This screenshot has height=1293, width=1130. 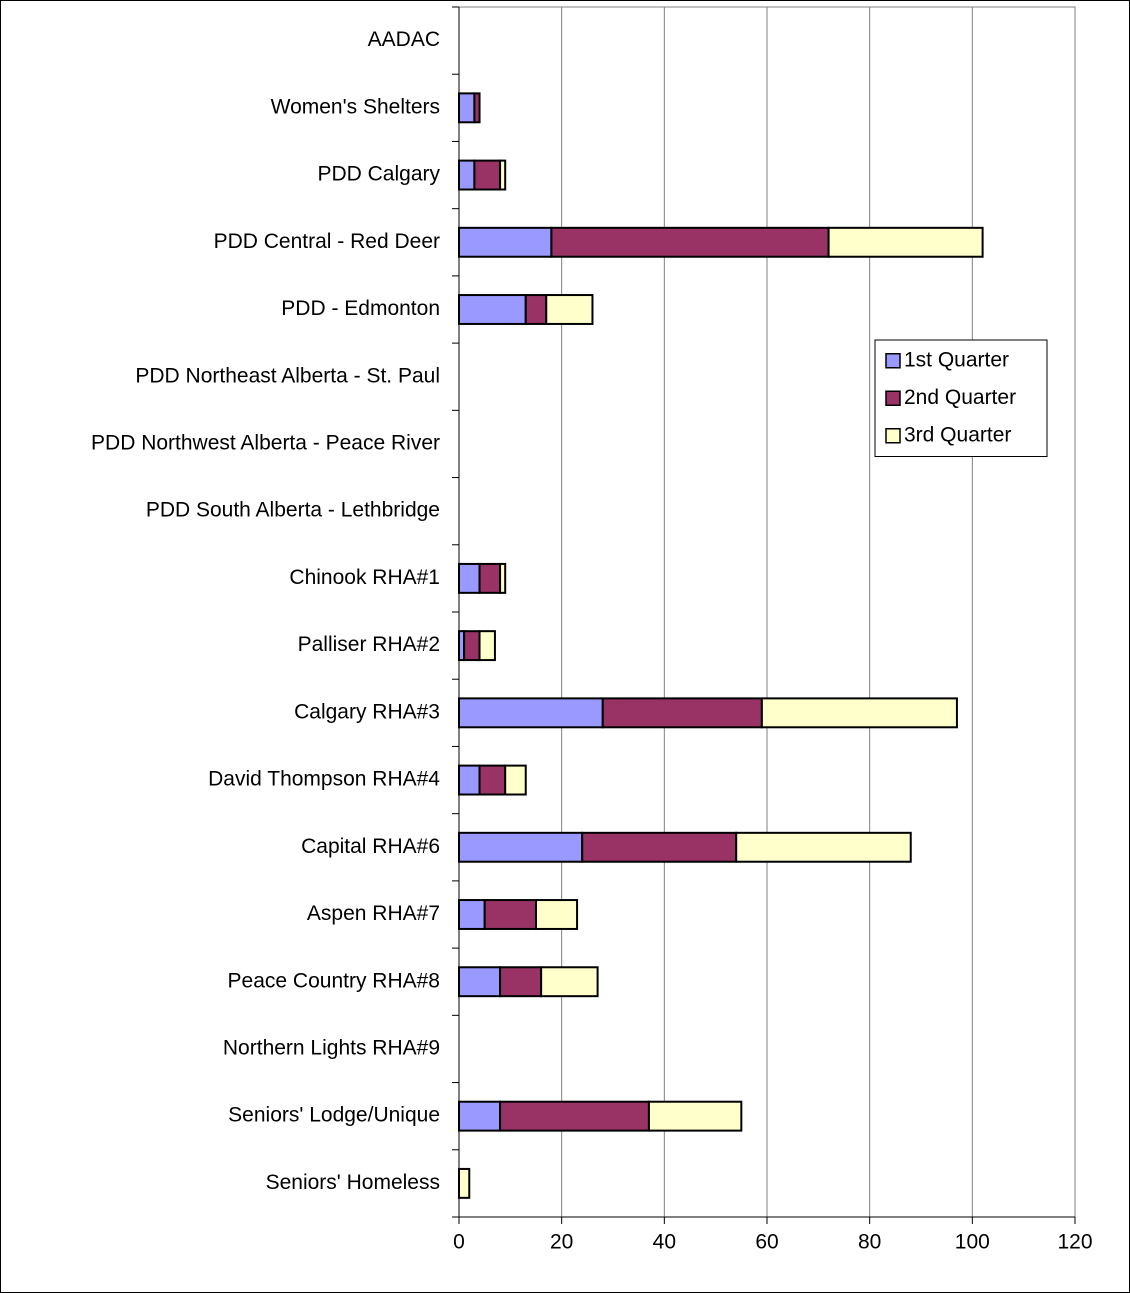 I want to click on y-tick-label: Capital RHA#6, so click(x=370, y=846).